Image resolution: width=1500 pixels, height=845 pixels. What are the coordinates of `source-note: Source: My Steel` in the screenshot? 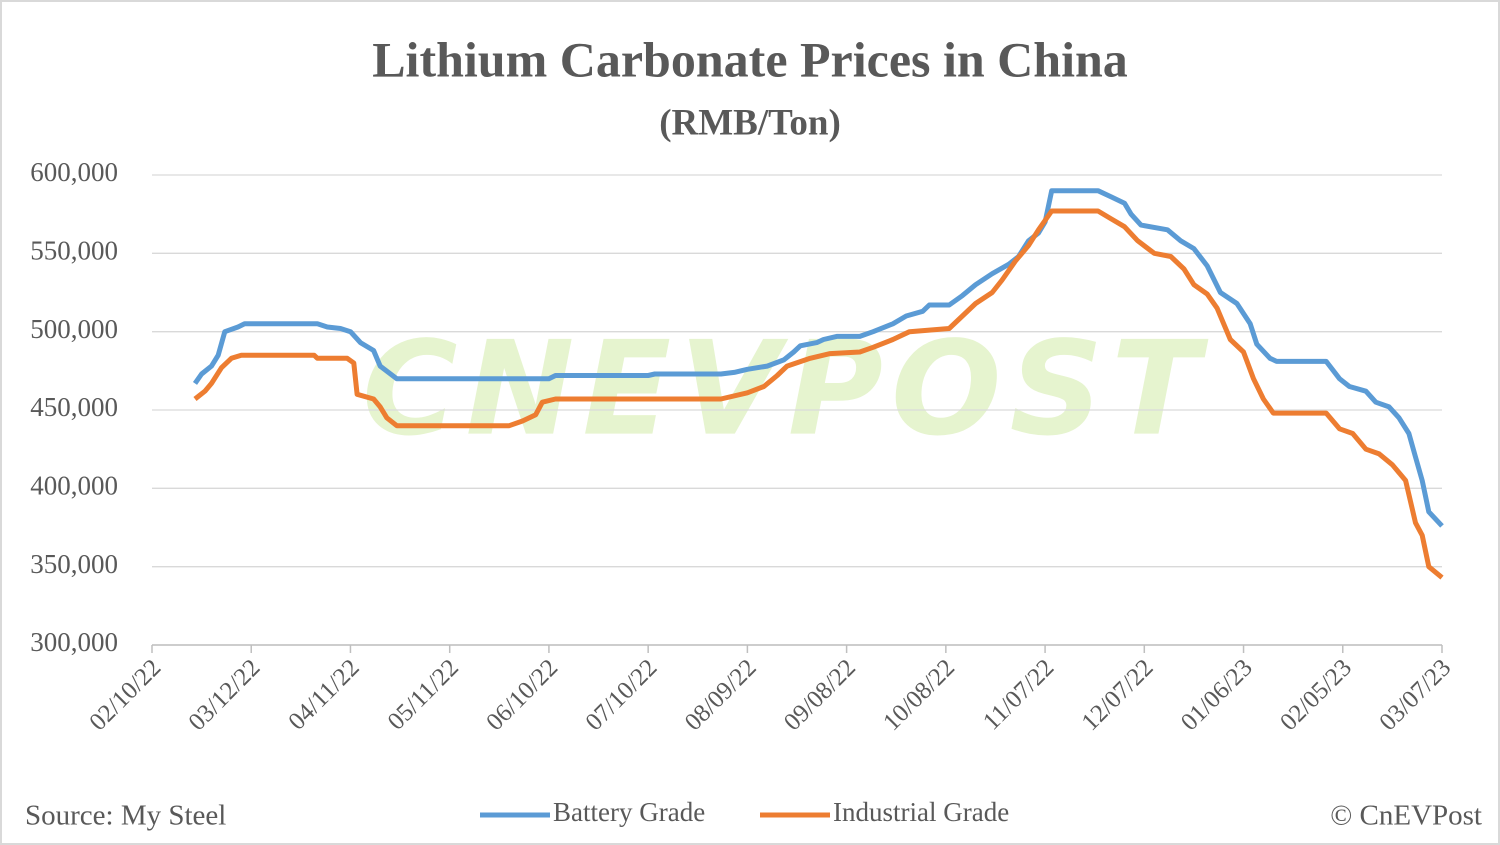 It's located at (125, 816).